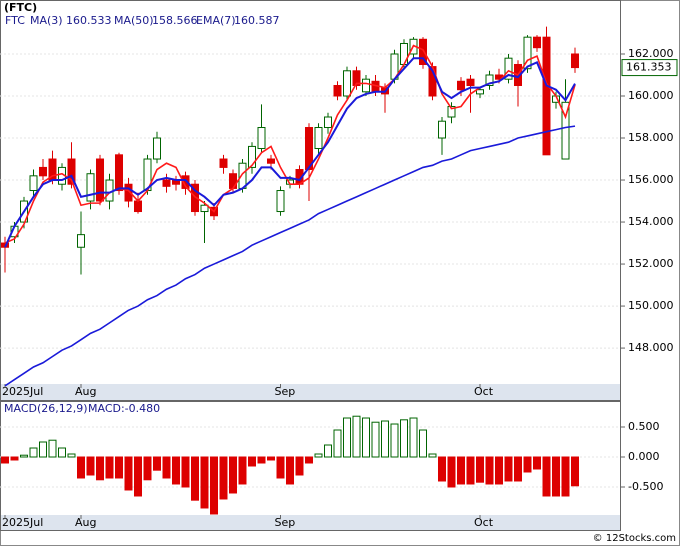 This screenshot has width=680, height=546. Describe the element at coordinates (46, 20) in the screenshot. I see `legend-name: MA(3)` at that location.